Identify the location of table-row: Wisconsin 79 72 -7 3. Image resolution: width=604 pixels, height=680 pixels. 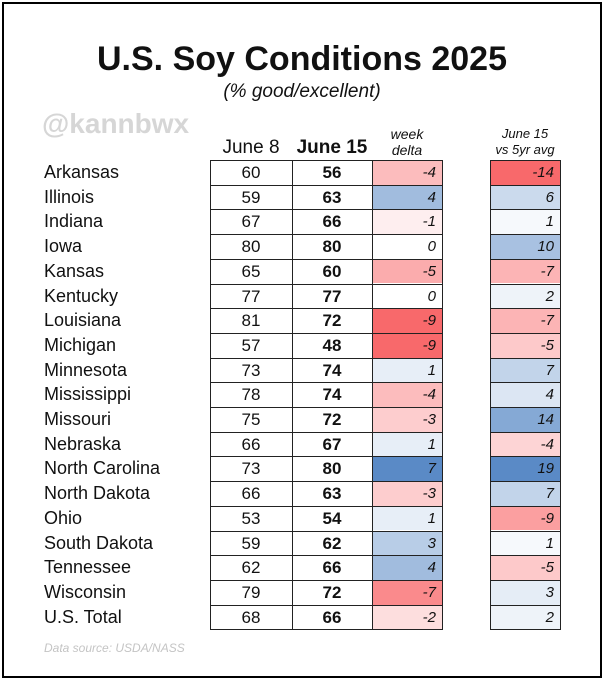
(302, 592).